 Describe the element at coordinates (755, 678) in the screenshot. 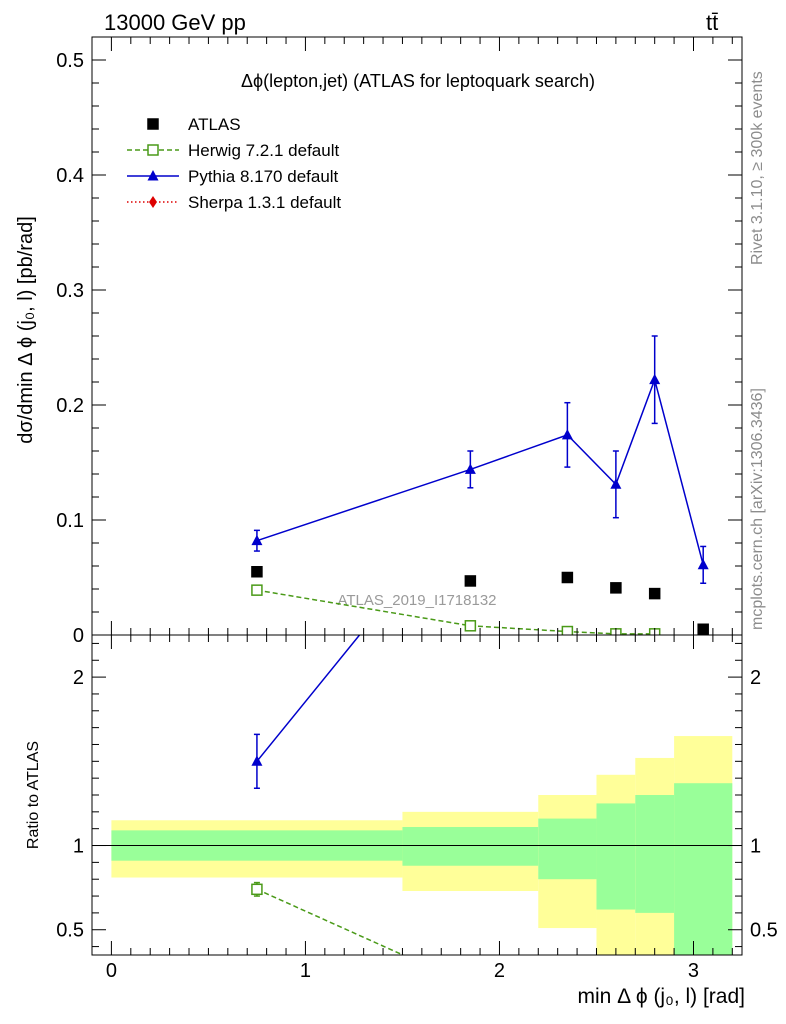

I see `ratio-y-tick-label-right: 2` at that location.